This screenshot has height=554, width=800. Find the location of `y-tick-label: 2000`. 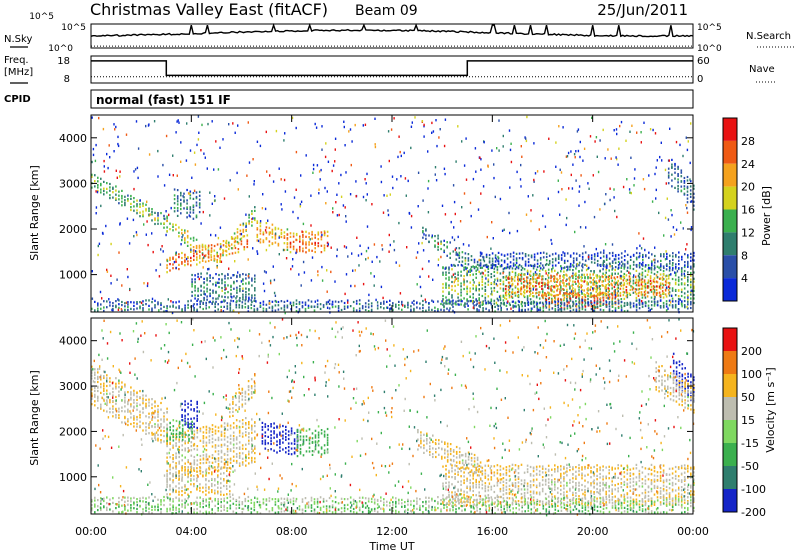

y-tick-label: 2000 is located at coordinates (73, 229).